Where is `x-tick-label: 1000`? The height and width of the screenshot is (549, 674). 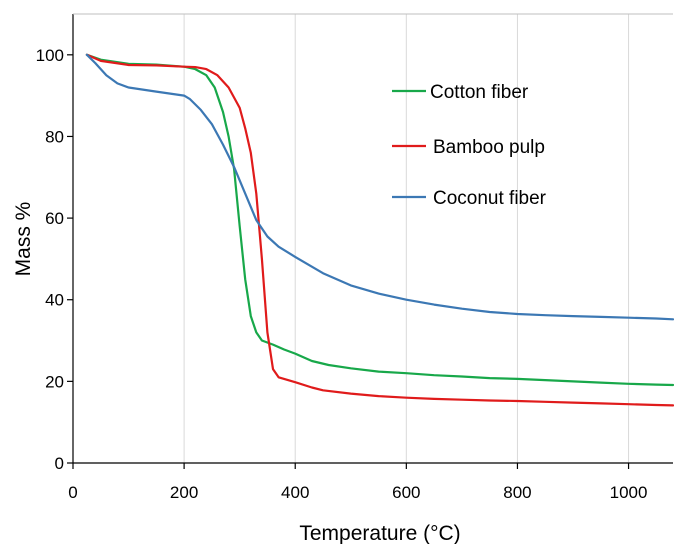 x-tick-label: 1000 is located at coordinates (629, 492).